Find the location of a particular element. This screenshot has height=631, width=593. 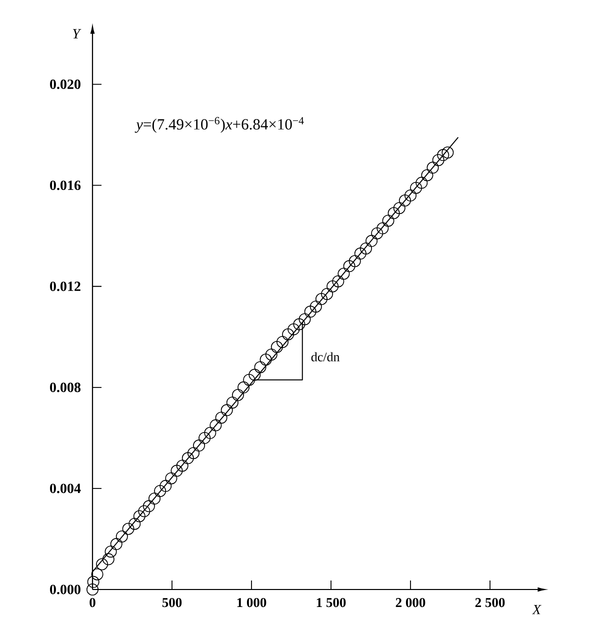

y-tick-label: 0.004 is located at coordinates (65, 489).